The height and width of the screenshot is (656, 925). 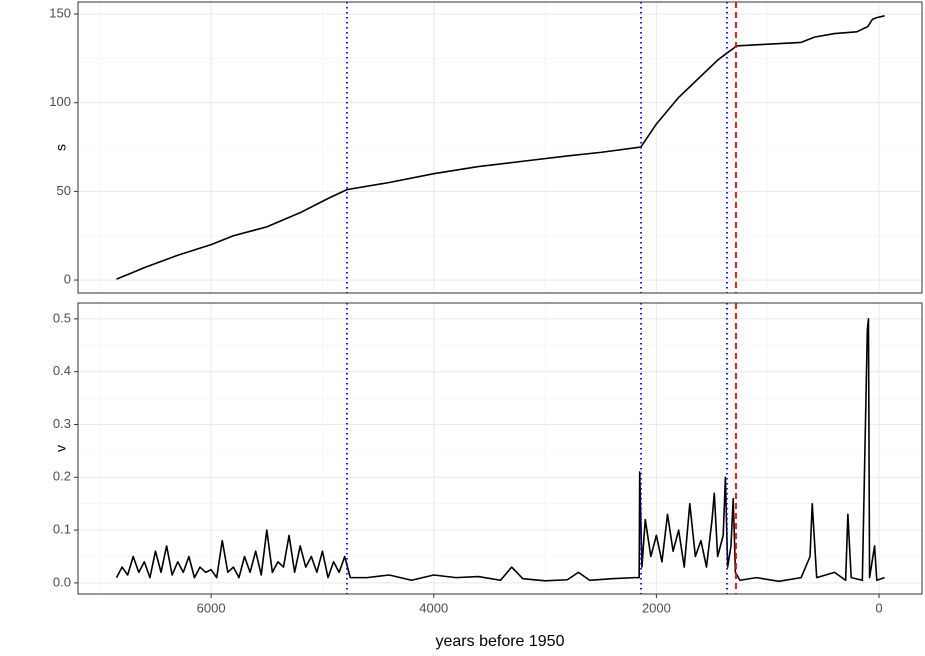 What do you see at coordinates (61, 448) in the screenshot?
I see `y-axis-title: v` at bounding box center [61, 448].